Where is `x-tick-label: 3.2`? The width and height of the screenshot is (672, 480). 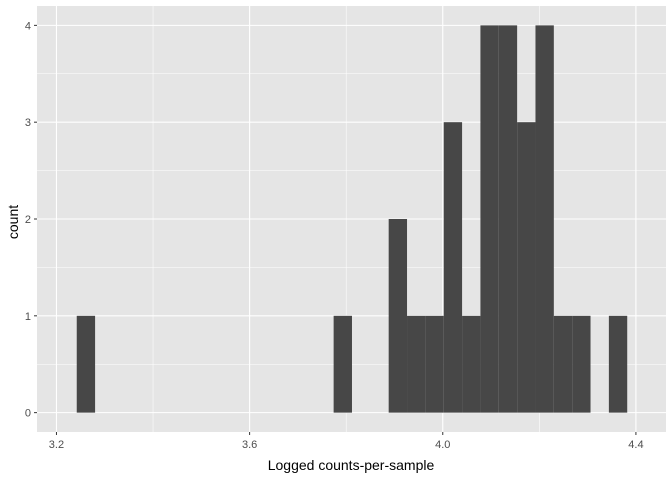 x-tick-label: 3.2 is located at coordinates (56, 445).